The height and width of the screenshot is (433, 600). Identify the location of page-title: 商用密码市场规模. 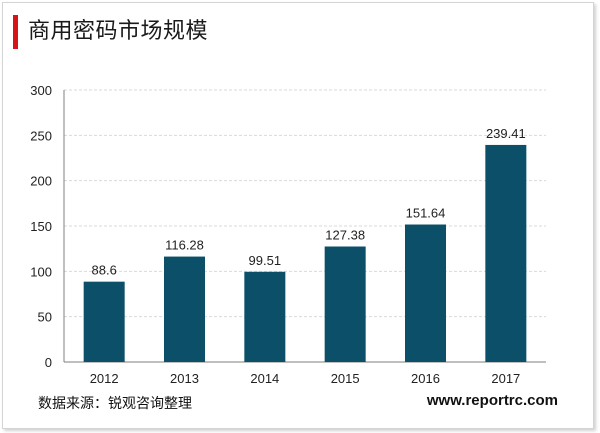
(118, 31).